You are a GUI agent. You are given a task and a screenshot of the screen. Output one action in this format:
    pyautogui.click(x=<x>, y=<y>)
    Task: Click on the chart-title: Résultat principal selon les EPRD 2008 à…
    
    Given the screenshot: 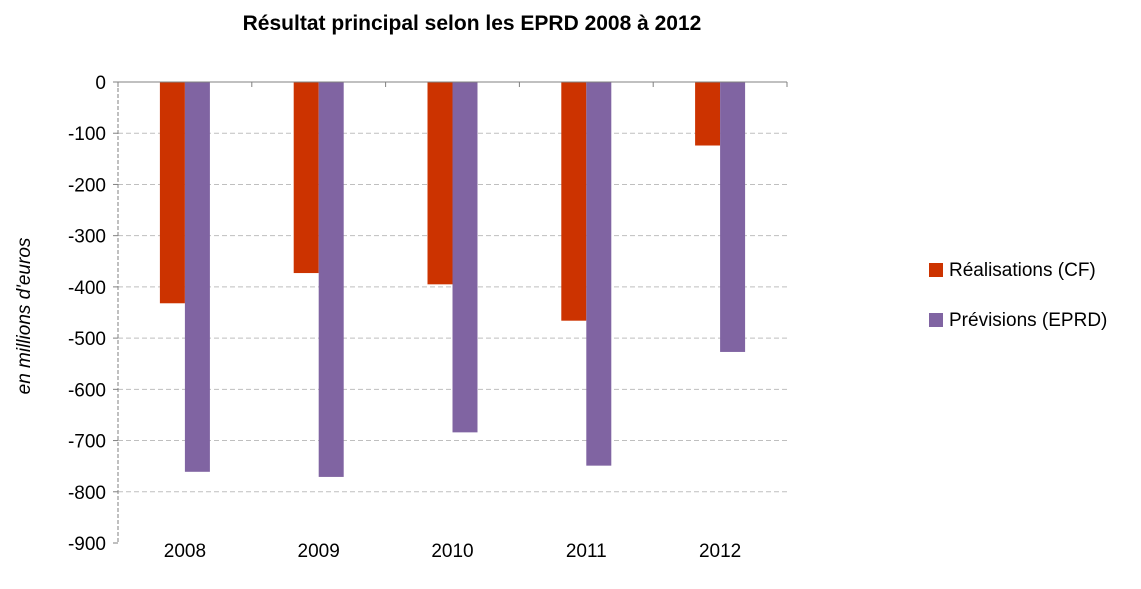 What is the action you would take?
    pyautogui.click(x=472, y=23)
    